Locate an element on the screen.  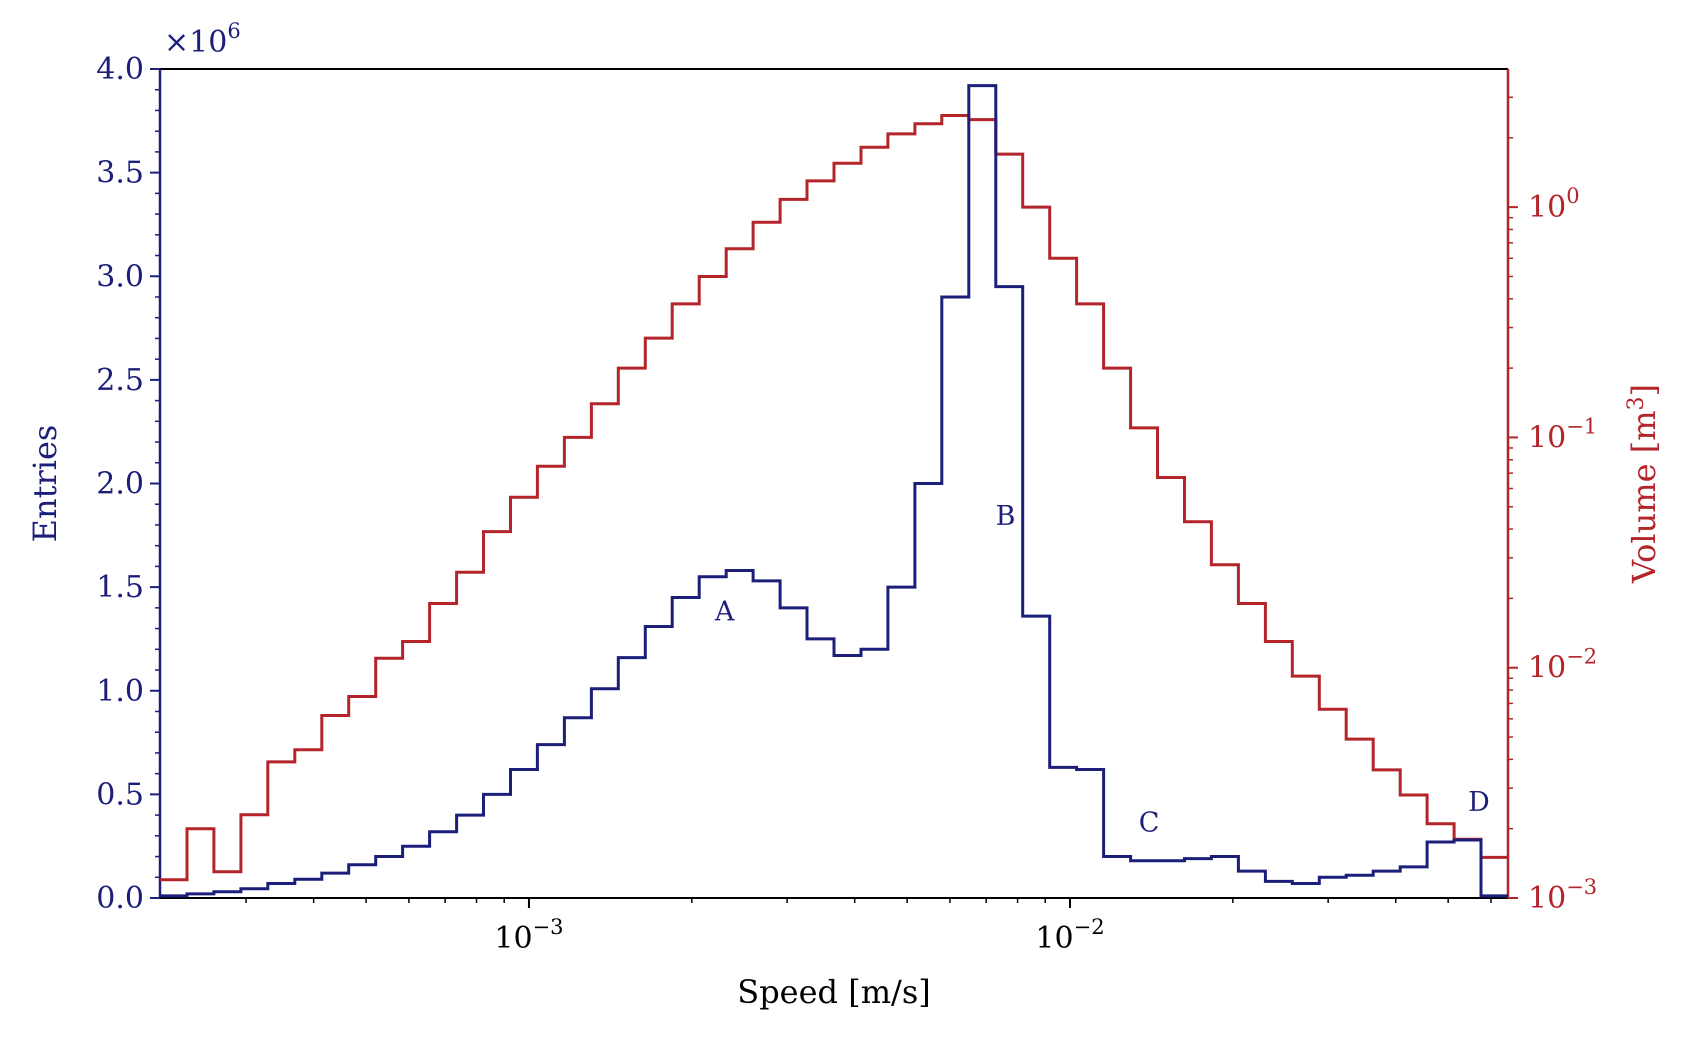
left-tick-label: 3.0 is located at coordinates (120, 276).